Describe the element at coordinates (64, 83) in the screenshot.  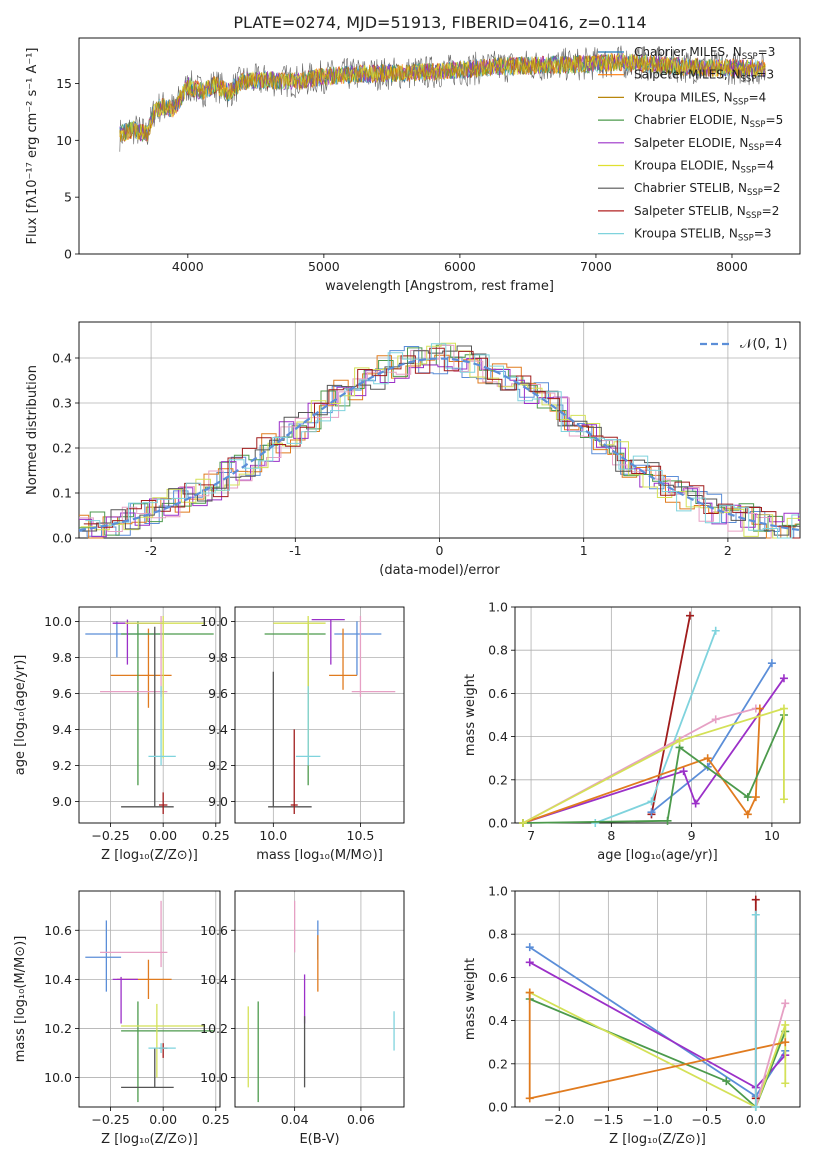
I see `tick-label-y: 15` at that location.